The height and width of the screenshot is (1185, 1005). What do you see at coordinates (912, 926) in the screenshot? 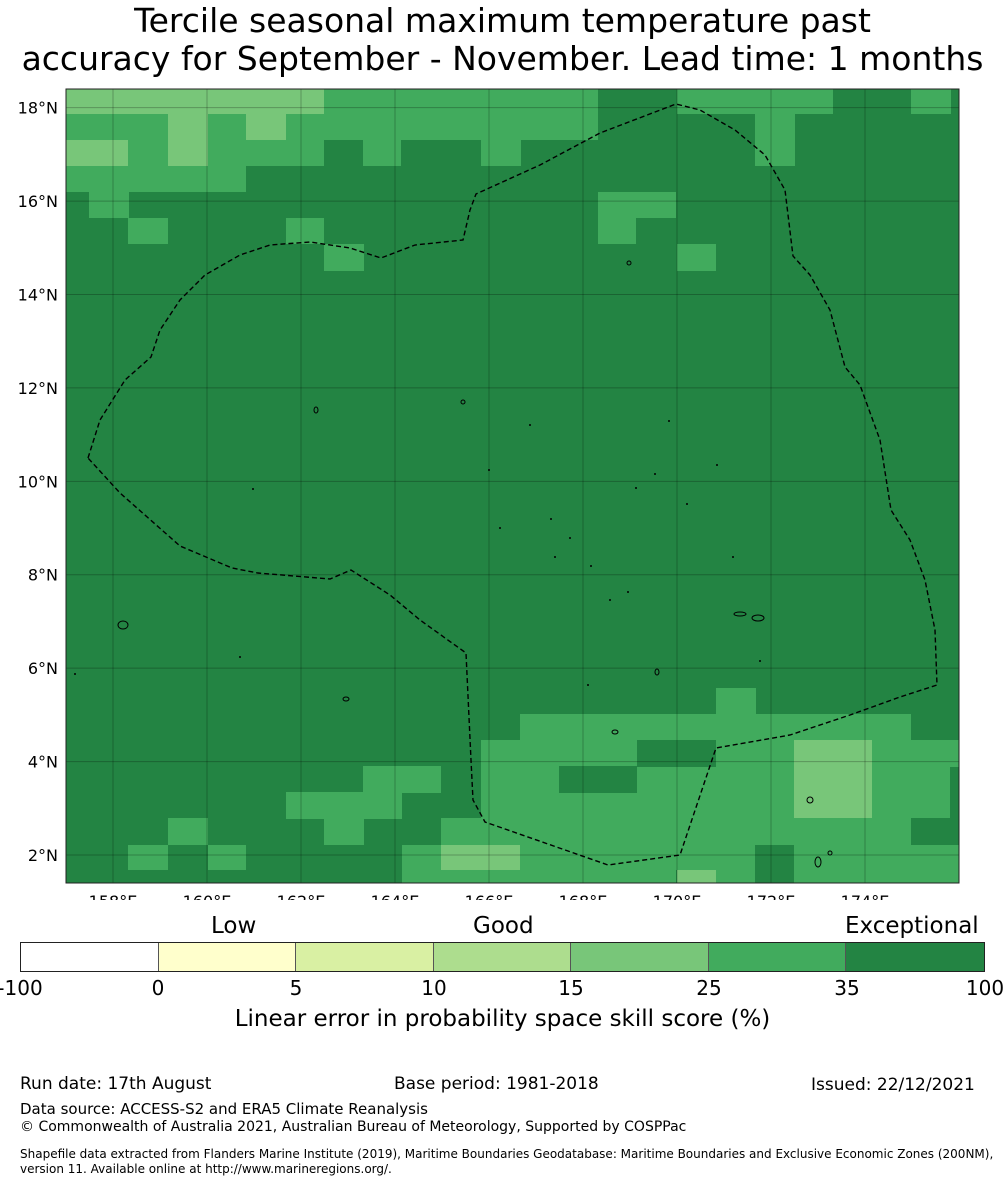
I see `legend-exceptional: Exceptional` at bounding box center [912, 926].